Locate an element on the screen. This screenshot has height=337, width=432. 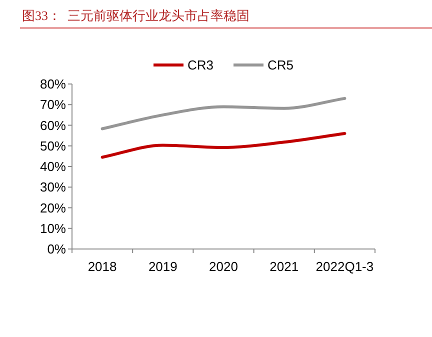
x-tick-label: 2018 is located at coordinates (102, 266).